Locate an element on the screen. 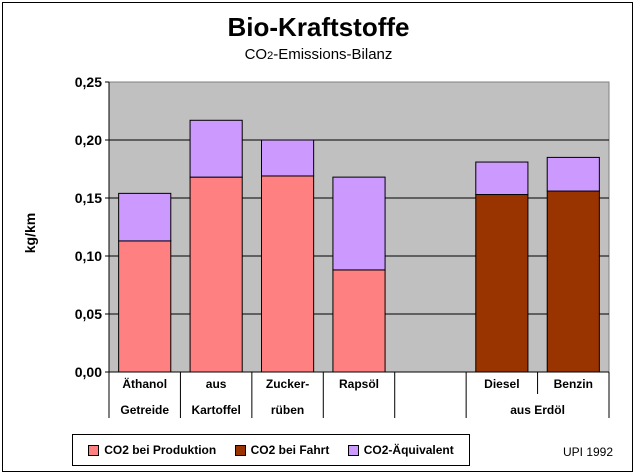 The height and width of the screenshot is (476, 637). chart-title: Bio-Kraftstoffe is located at coordinates (318, 27).